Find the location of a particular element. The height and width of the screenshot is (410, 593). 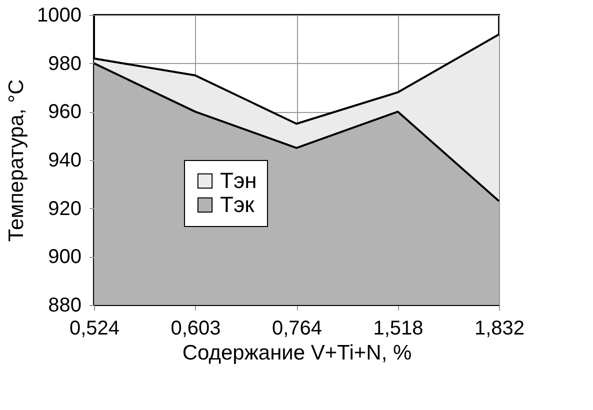

x-tick-label: 1,832 is located at coordinates (499, 329).